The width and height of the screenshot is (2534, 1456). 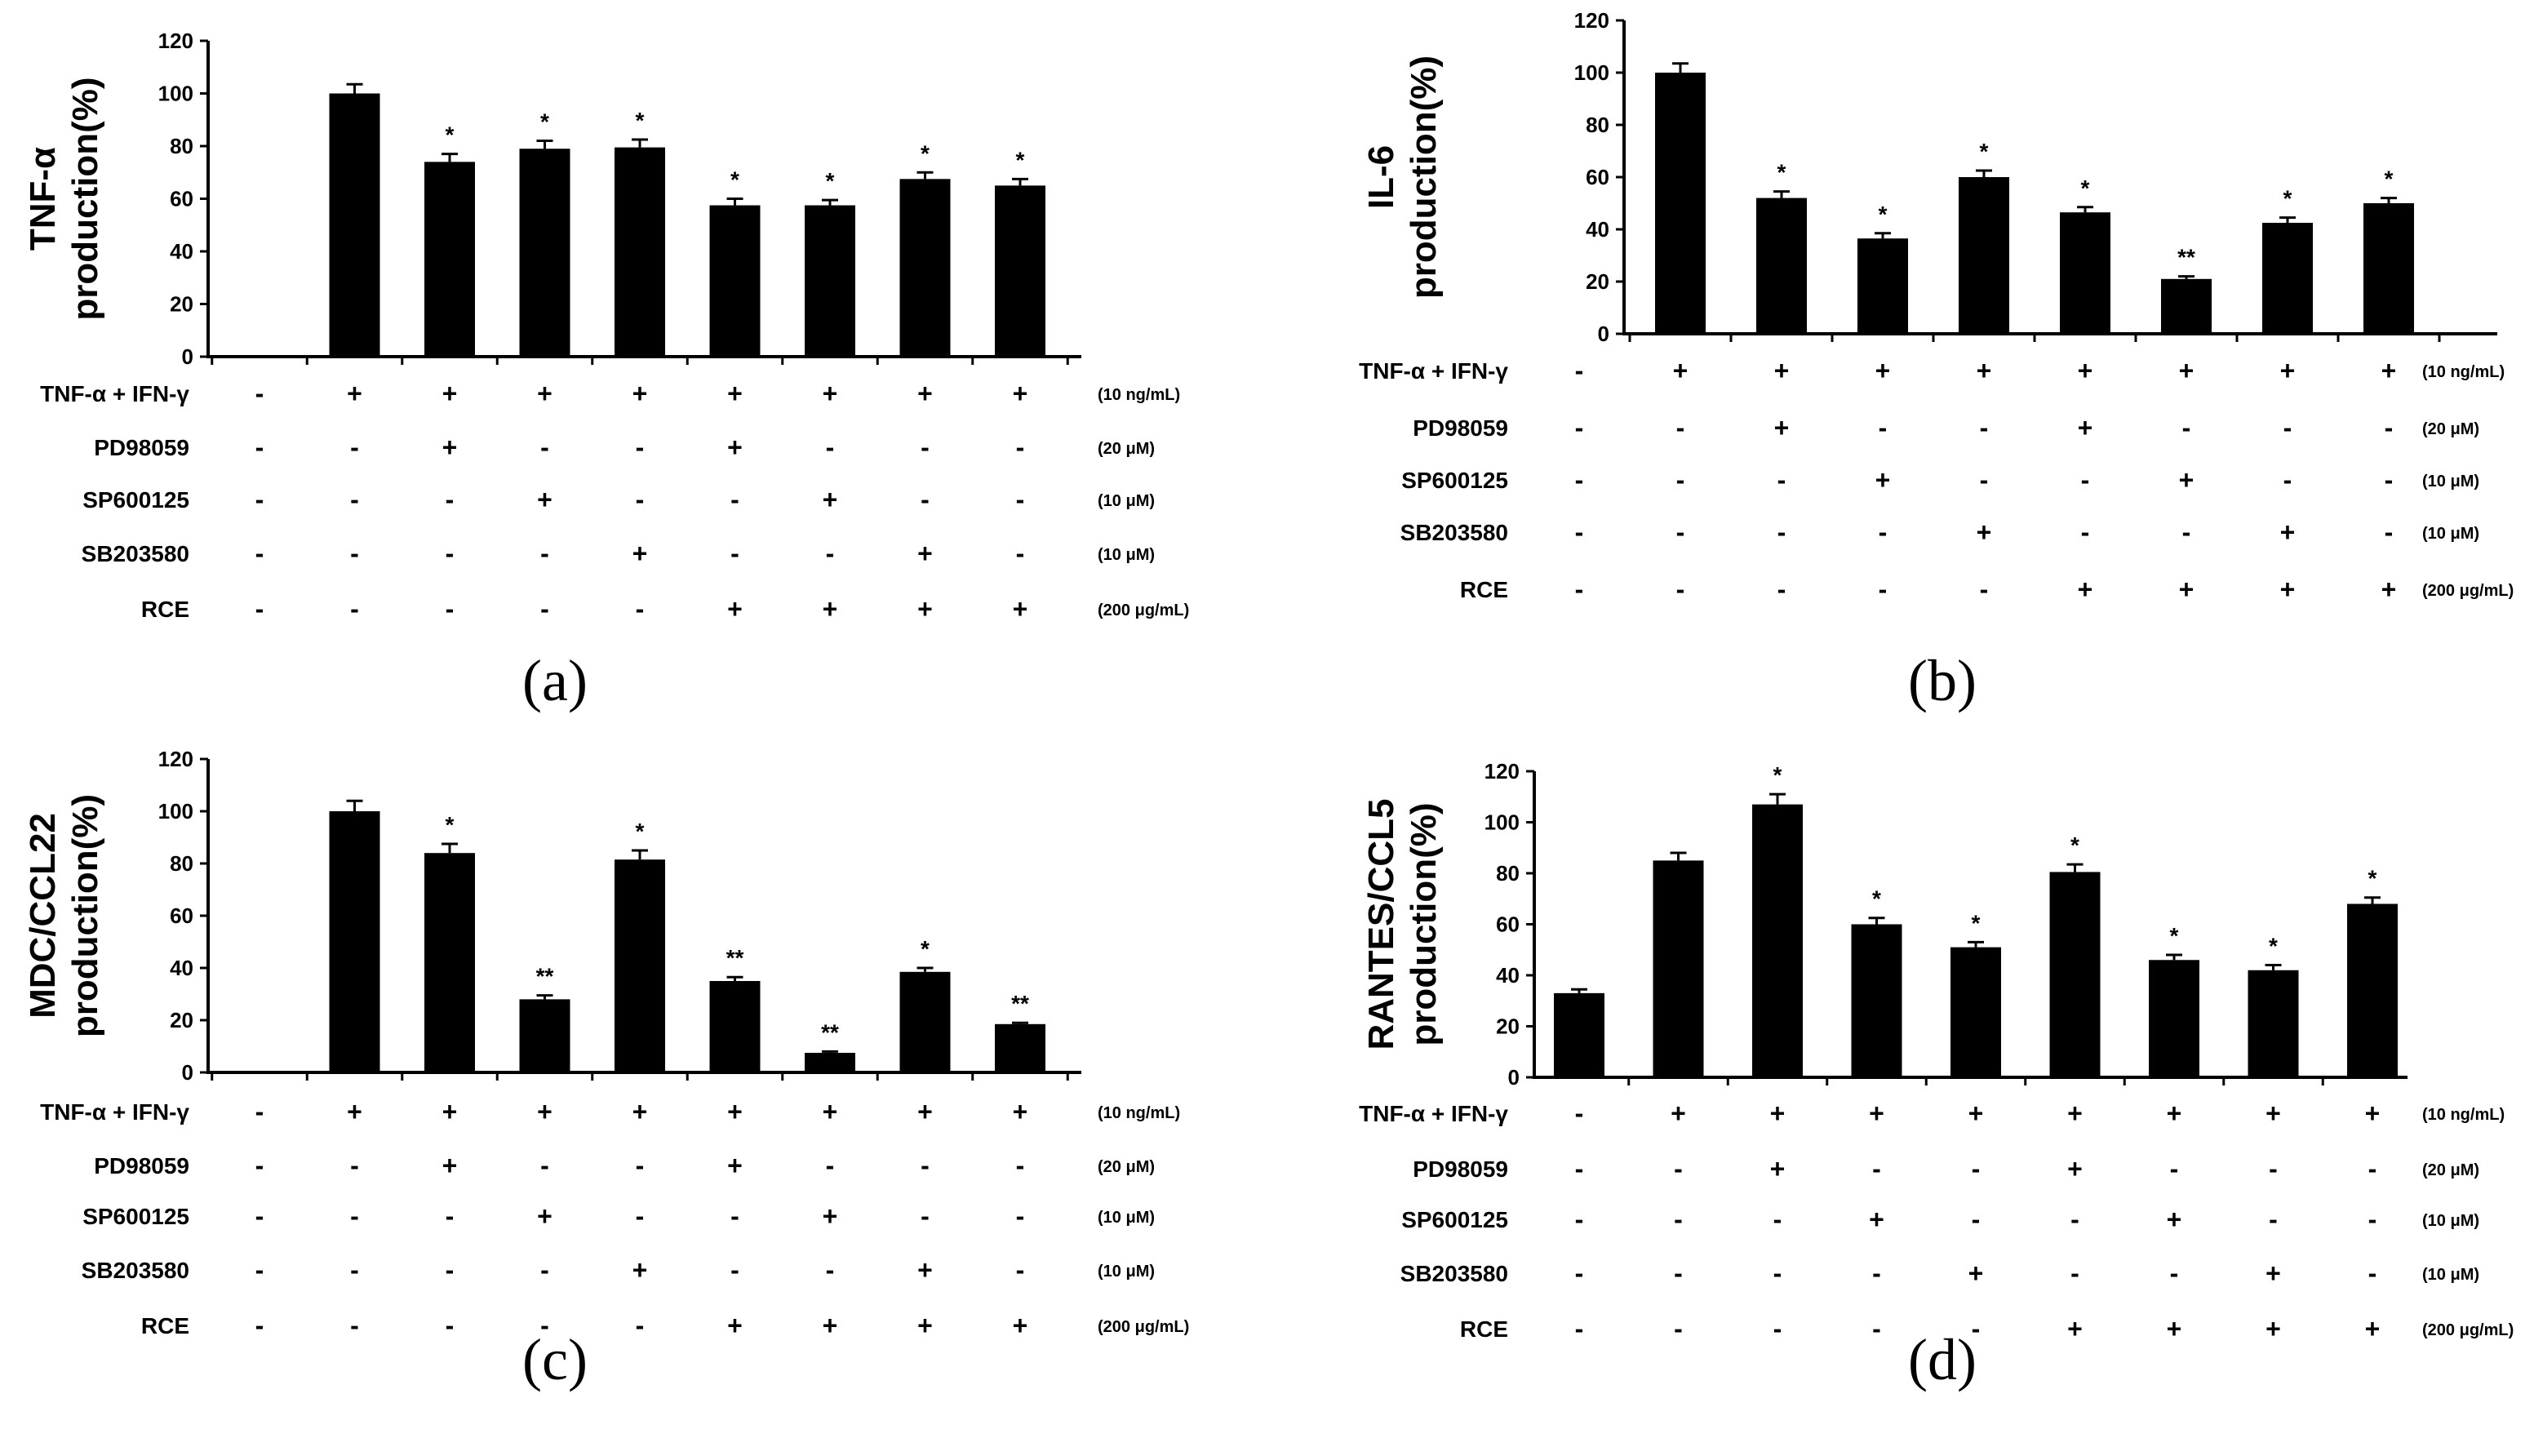 I want to click on y-tick-label: 120, so click(x=1591, y=20).